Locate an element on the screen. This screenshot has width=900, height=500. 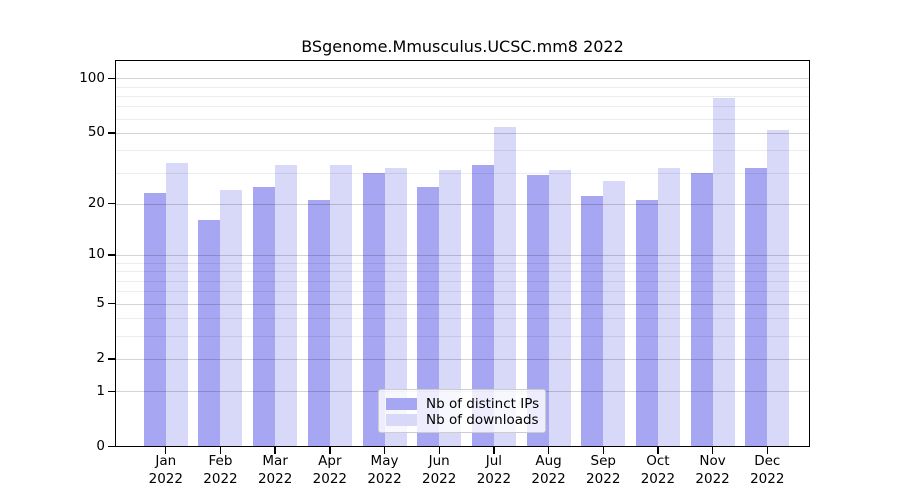
bar-downloads-jun is located at coordinates (450, 308).